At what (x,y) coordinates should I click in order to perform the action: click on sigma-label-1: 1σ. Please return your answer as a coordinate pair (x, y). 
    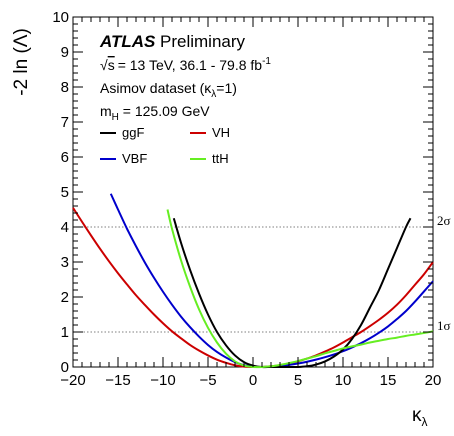
    Looking at the image, I should click on (444, 325).